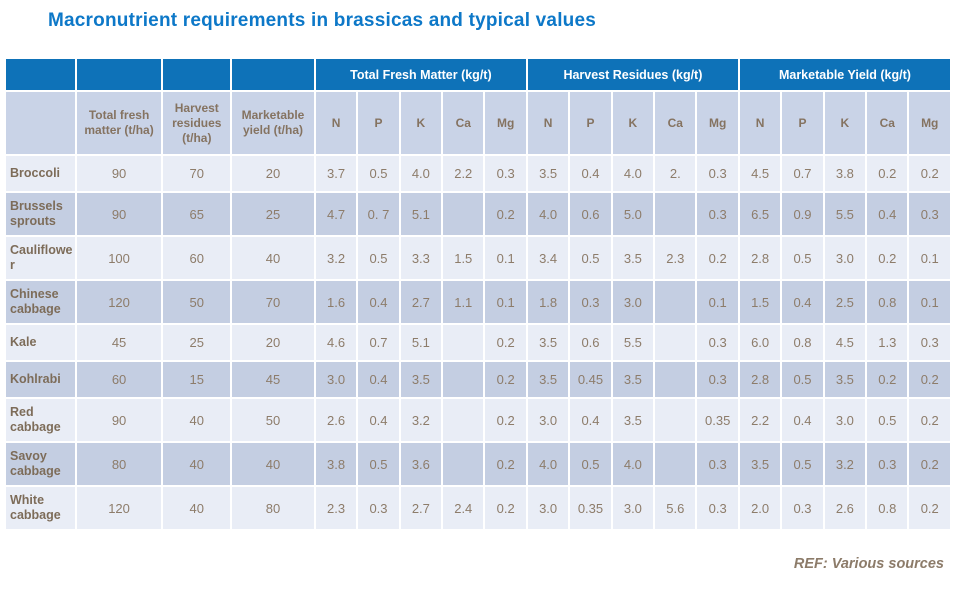 The image size is (958, 593). I want to click on data-cell: 2.8, so click(760, 258).